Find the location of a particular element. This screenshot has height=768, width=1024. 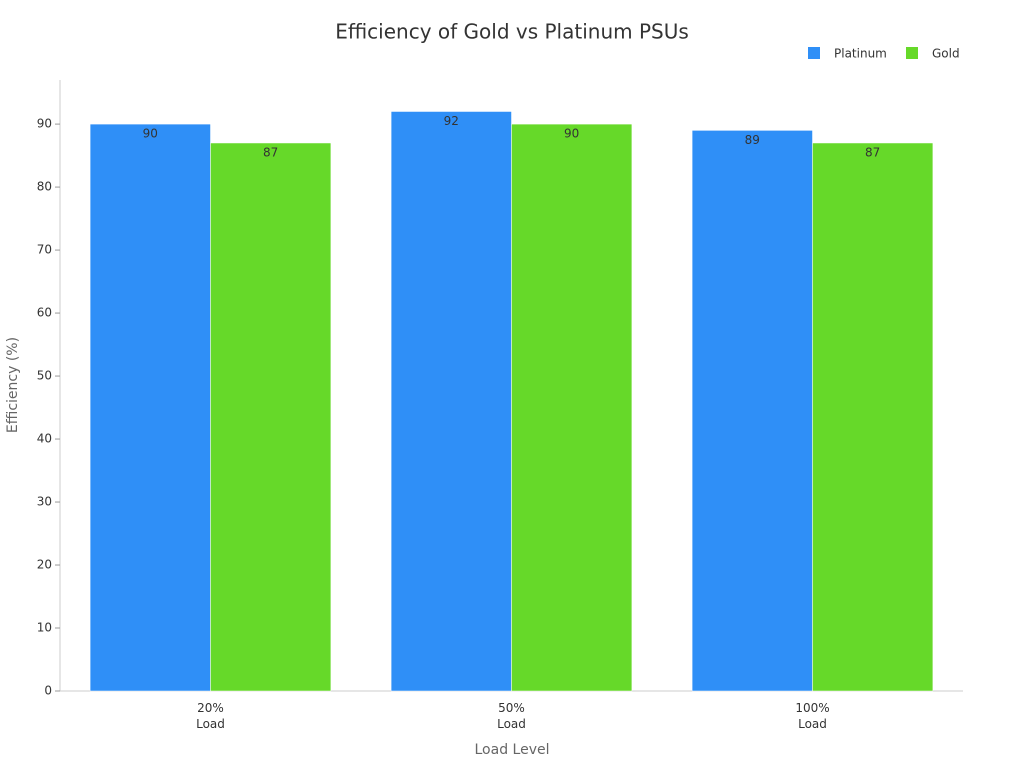

y-tick-label: 70 is located at coordinates (44, 250).